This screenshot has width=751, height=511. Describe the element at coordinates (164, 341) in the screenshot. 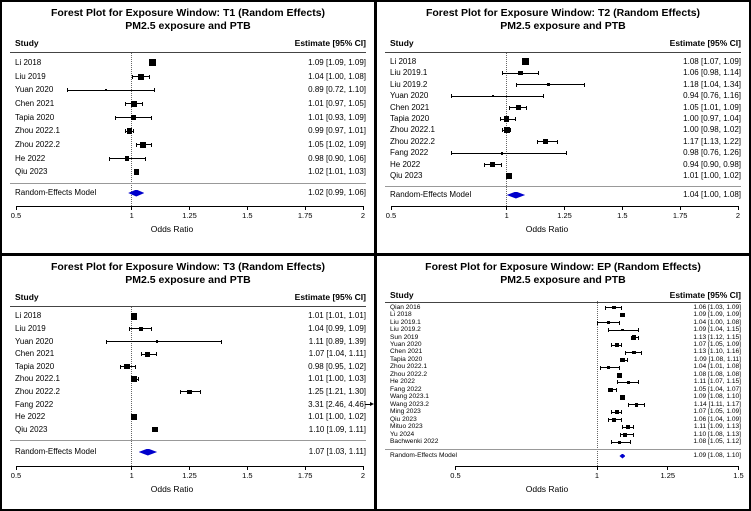

I see `confidence-interval-line` at that location.